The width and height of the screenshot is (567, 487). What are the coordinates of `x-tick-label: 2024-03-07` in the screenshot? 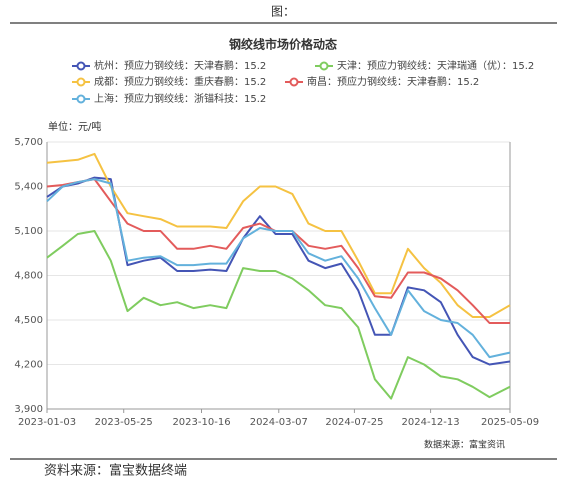 It's located at (279, 422).